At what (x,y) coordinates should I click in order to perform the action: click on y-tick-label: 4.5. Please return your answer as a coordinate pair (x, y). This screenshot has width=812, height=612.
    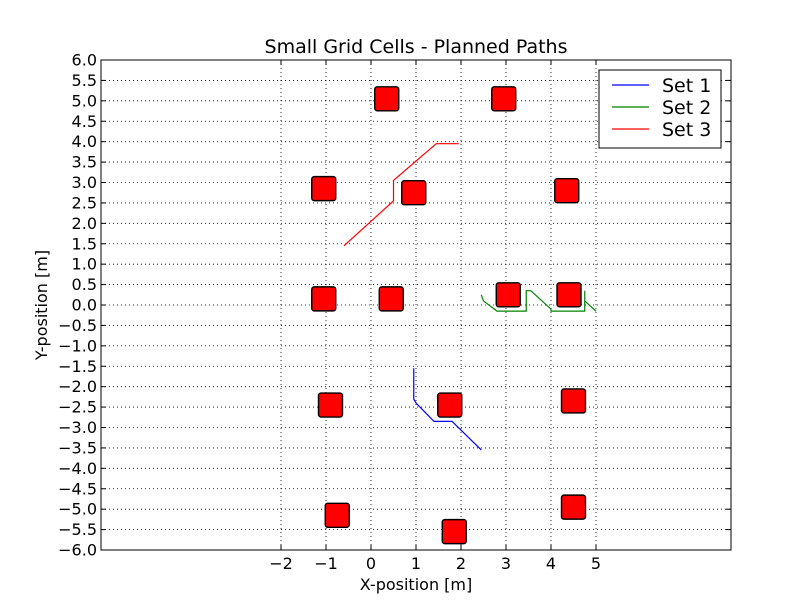
    Looking at the image, I should click on (84, 121).